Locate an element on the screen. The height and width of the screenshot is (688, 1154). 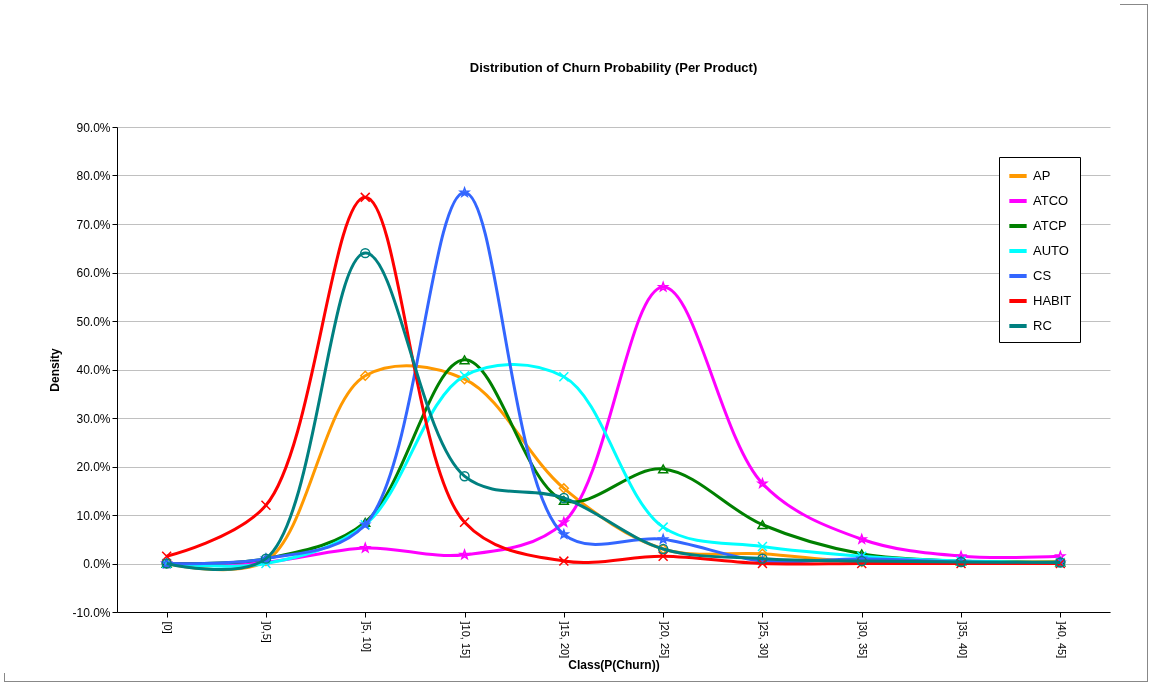
legend-label: AUTO is located at coordinates (1051, 250).